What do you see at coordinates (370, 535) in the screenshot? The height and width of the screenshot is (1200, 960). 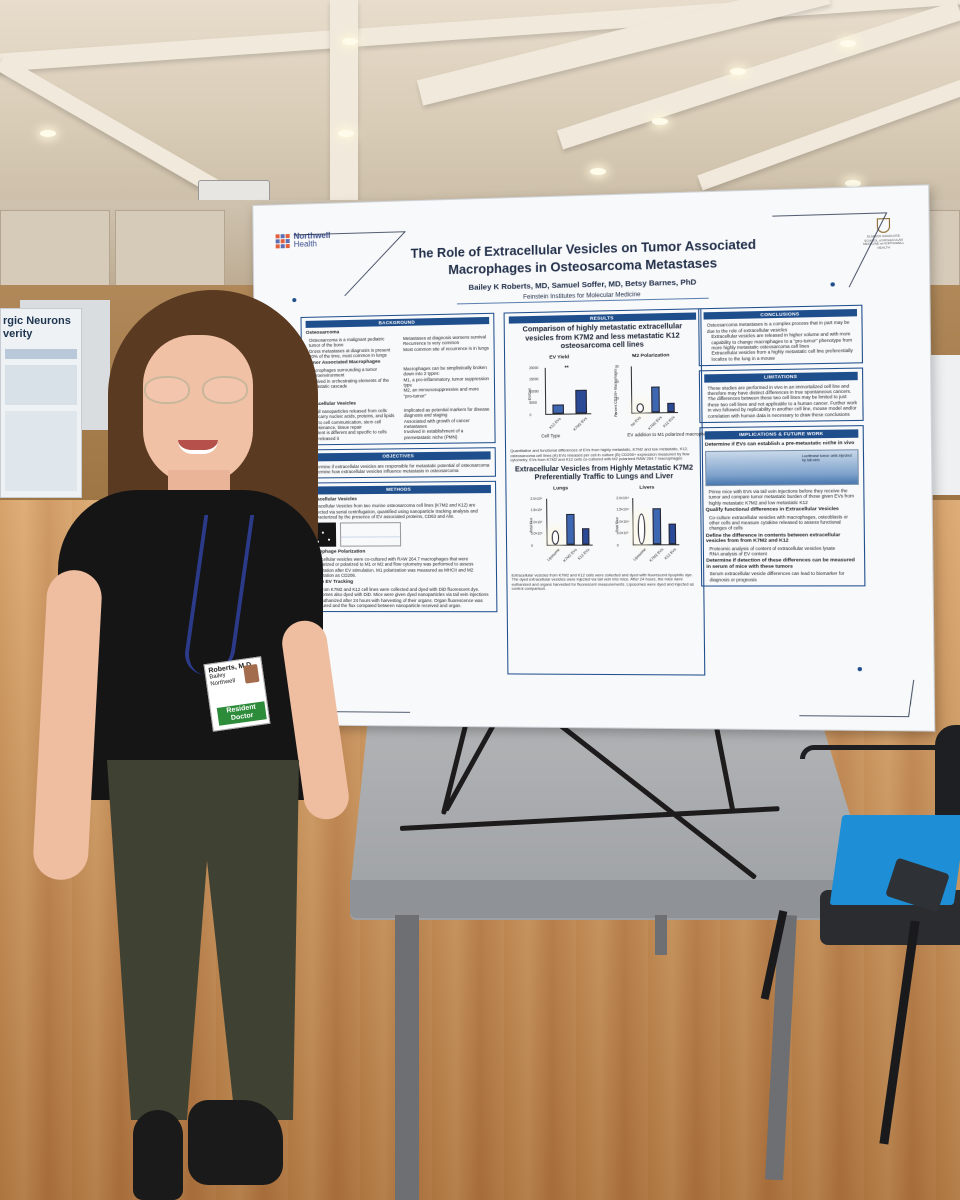 I see `nanoparticle-tracking-plot` at bounding box center [370, 535].